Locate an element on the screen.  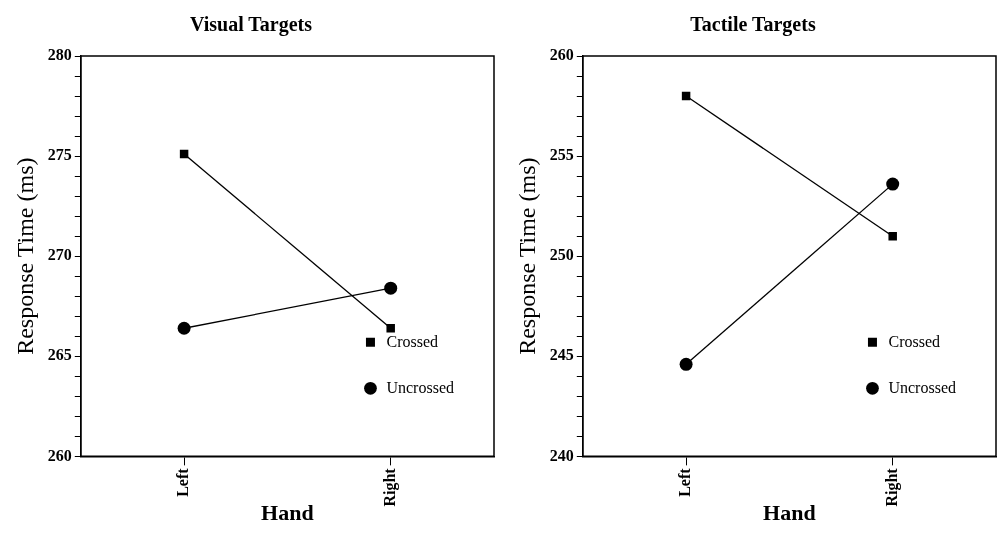
y-tick-label: 275 is located at coordinates (59, 155).